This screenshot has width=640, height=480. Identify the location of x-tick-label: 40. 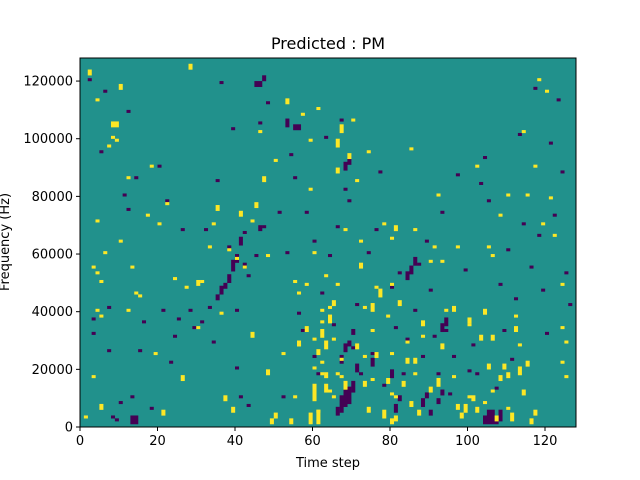
(235, 441).